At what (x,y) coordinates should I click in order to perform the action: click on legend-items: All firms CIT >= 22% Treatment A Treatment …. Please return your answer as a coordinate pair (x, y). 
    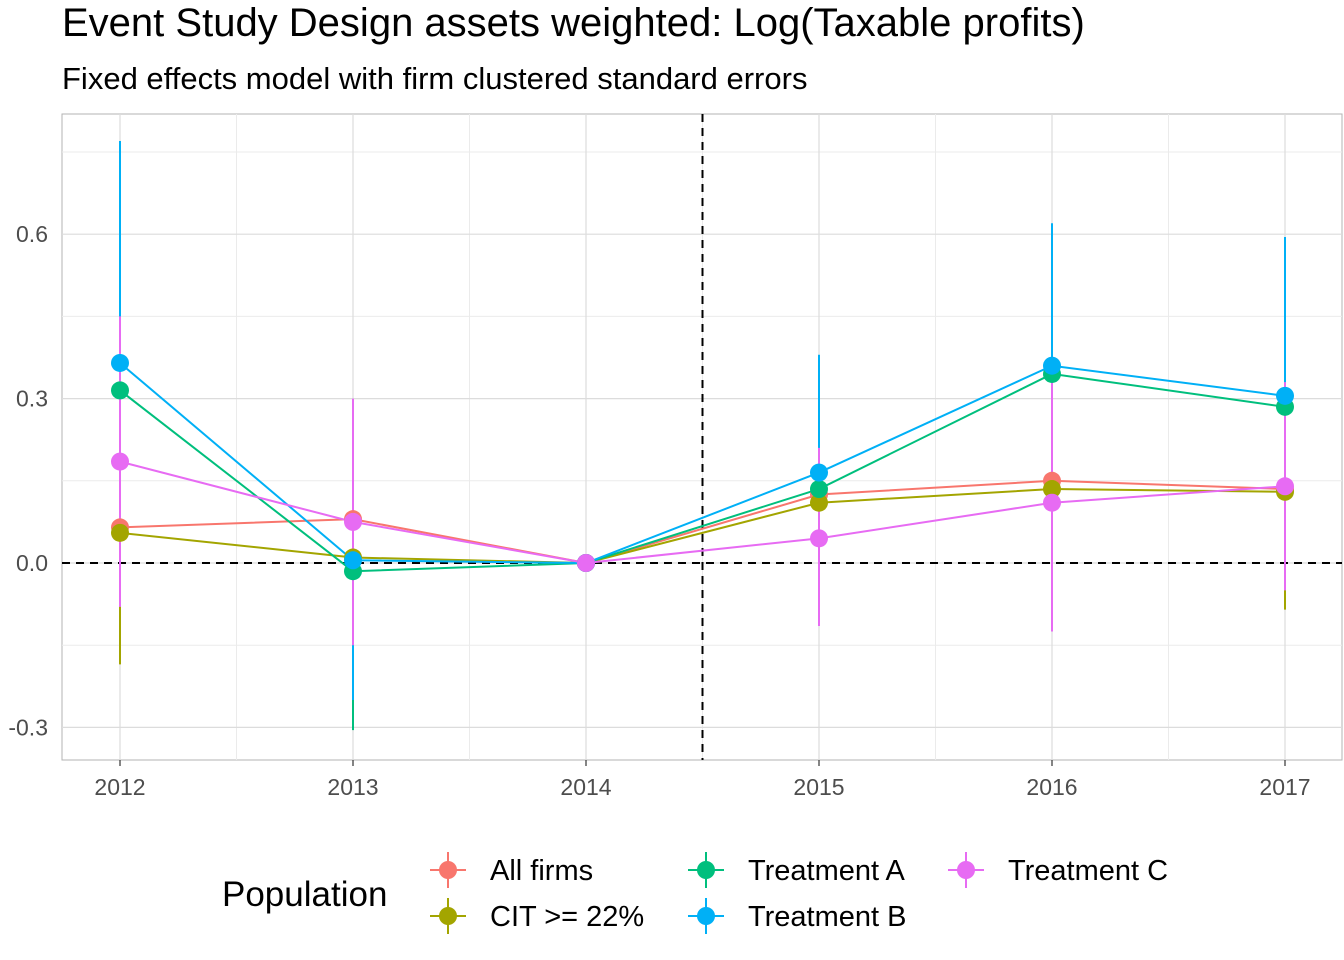
    Looking at the image, I should click on (799, 893).